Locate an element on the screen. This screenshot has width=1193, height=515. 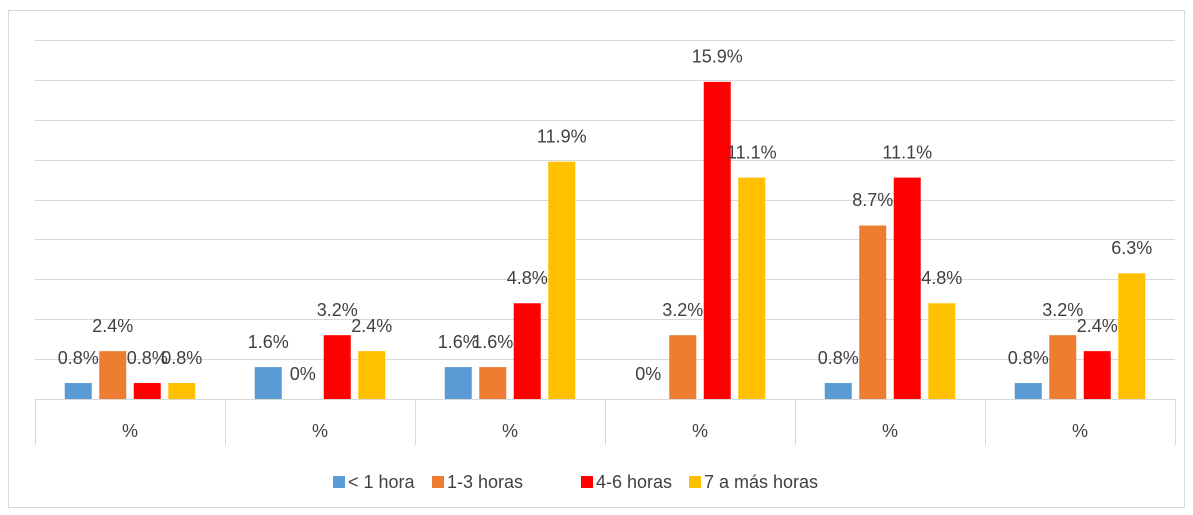
data-label: 11.9% is located at coordinates (562, 136).